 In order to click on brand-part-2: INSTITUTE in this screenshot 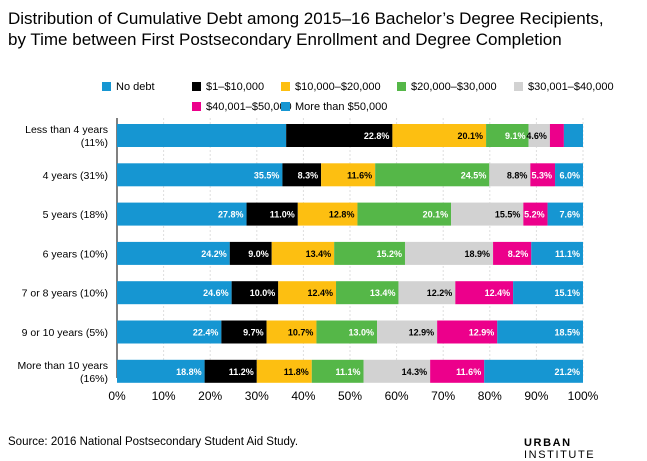, I will do `click(560, 455)`.